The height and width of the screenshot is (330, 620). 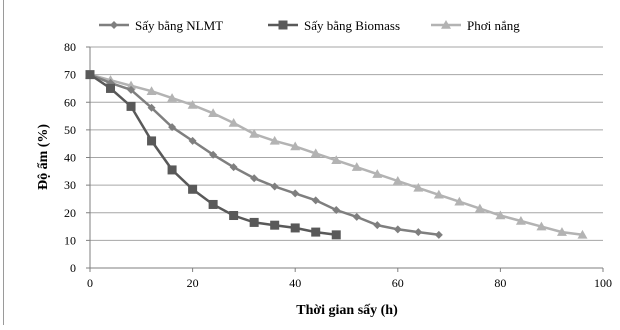 What do you see at coordinates (70, 75) in the screenshot?
I see `y-tick-label: 70` at bounding box center [70, 75].